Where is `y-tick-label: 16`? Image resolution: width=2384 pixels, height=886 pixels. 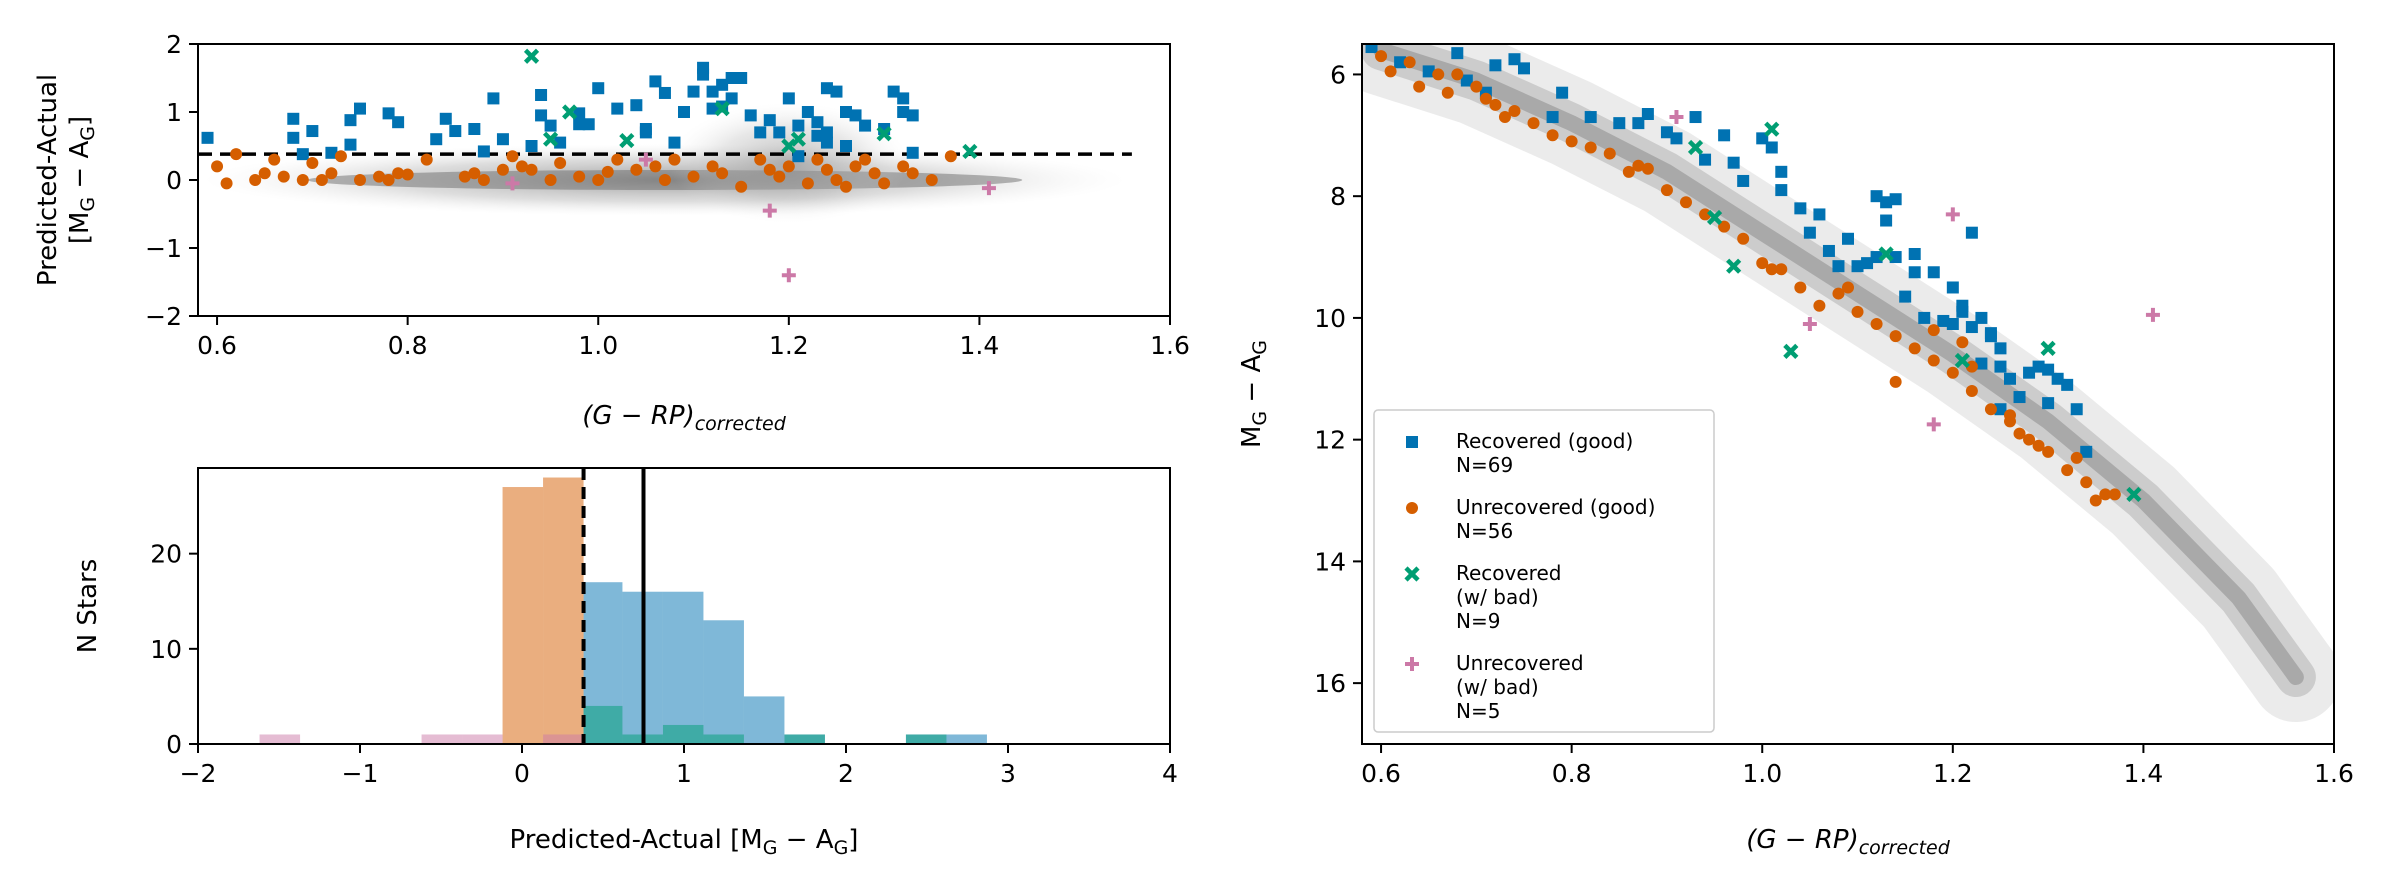 y-tick-label: 16 is located at coordinates (1330, 683).